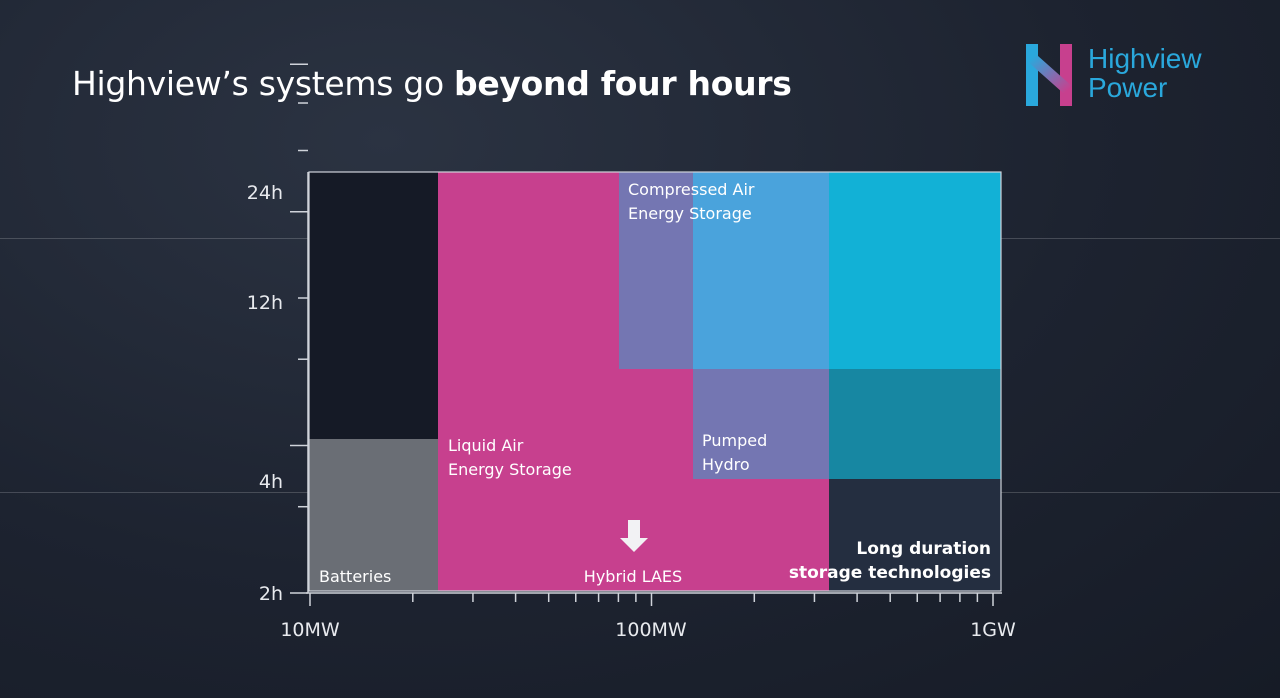  Describe the element at coordinates (915, 424) in the screenshot. I see `long-duration-lower-region` at that location.